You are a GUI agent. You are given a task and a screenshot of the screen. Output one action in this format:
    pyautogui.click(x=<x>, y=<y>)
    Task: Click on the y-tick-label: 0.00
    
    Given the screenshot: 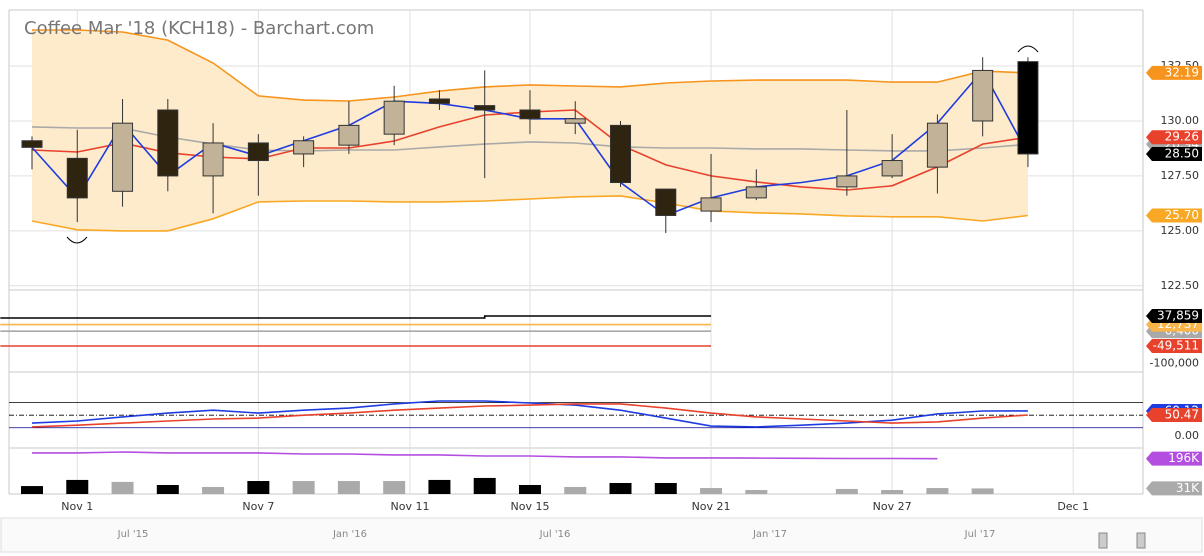 What is the action you would take?
    pyautogui.click(x=1187, y=435)
    